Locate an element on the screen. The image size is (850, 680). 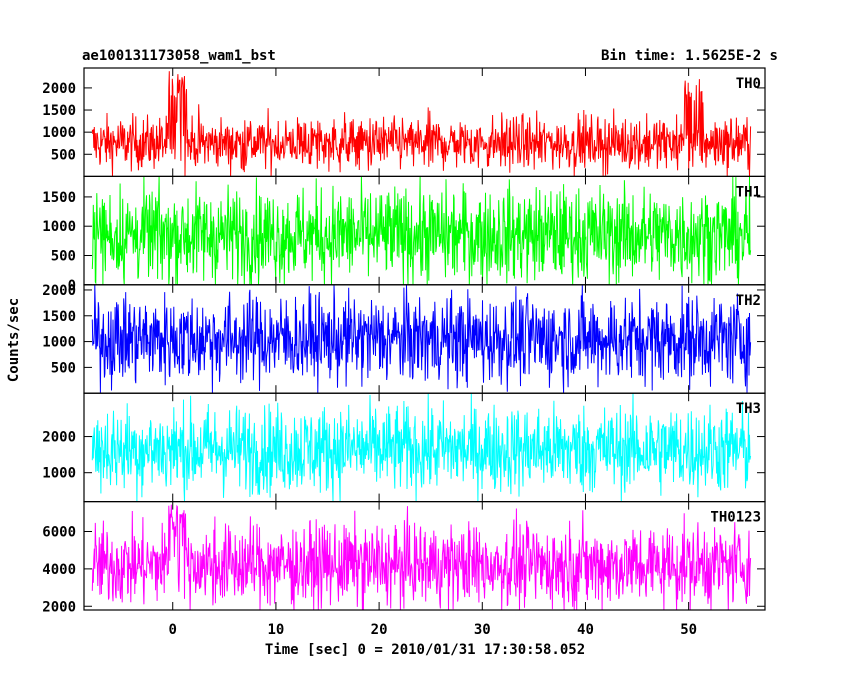
series-trace-th2 is located at coordinates (421, 339).